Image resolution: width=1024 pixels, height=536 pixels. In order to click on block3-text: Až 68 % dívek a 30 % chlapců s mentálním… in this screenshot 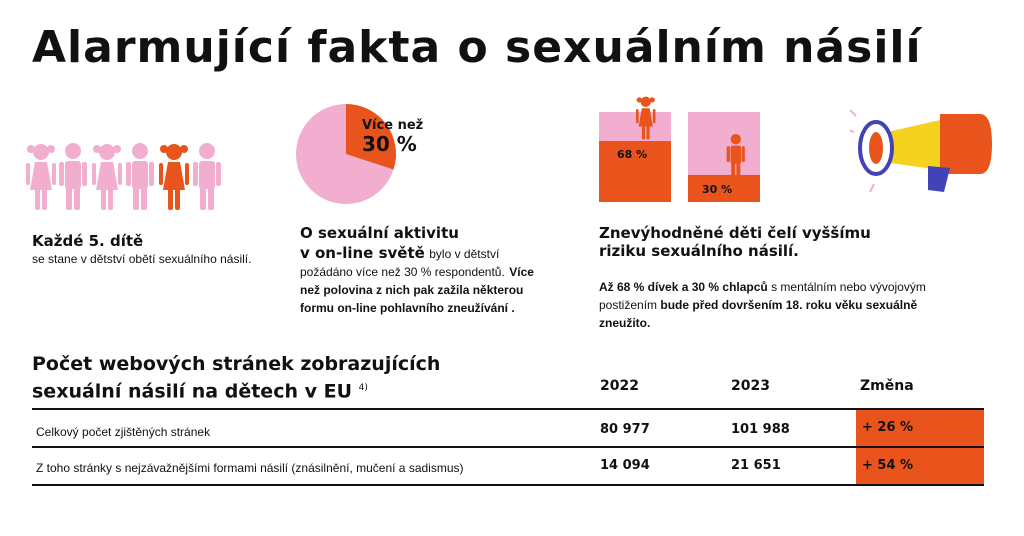, I will do `click(764, 305)`.